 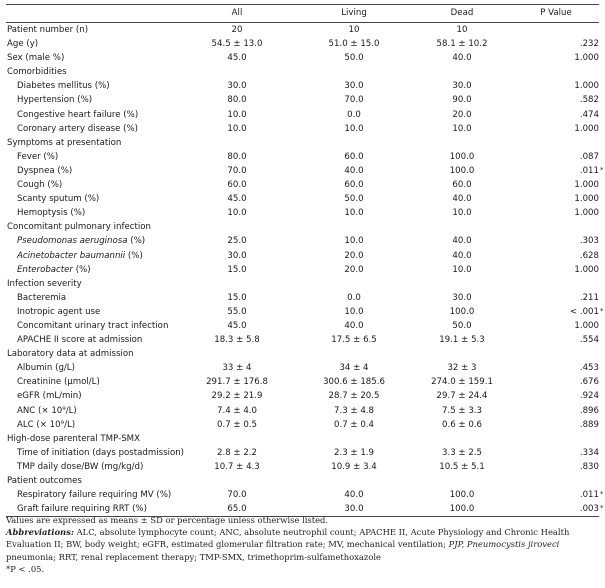 I want to click on row-label: Hemoptysis (%), so click(x=51, y=213).